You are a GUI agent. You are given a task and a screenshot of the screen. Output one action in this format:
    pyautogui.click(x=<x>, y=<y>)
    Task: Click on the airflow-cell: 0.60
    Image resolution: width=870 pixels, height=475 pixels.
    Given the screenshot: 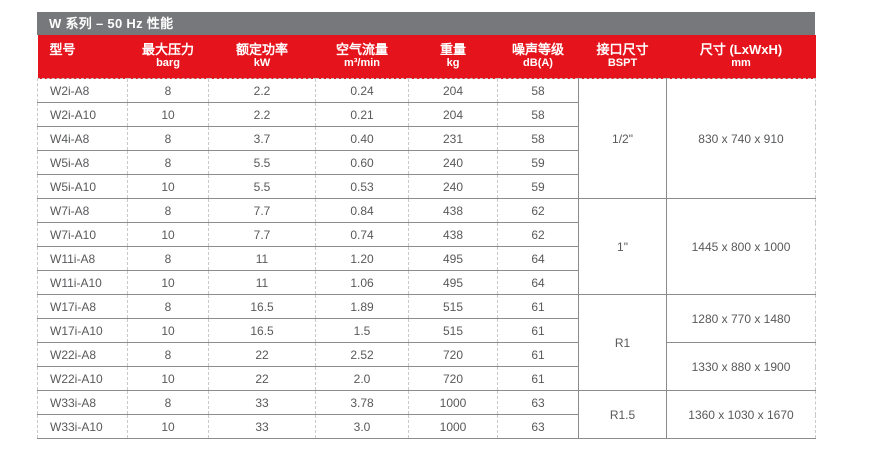 What is the action you would take?
    pyautogui.click(x=362, y=162)
    